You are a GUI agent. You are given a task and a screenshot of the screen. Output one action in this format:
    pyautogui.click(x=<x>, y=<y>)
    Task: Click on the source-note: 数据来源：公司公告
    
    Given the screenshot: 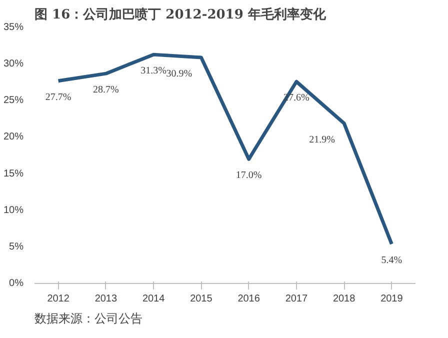 What is the action you would take?
    pyautogui.click(x=88, y=319)
    